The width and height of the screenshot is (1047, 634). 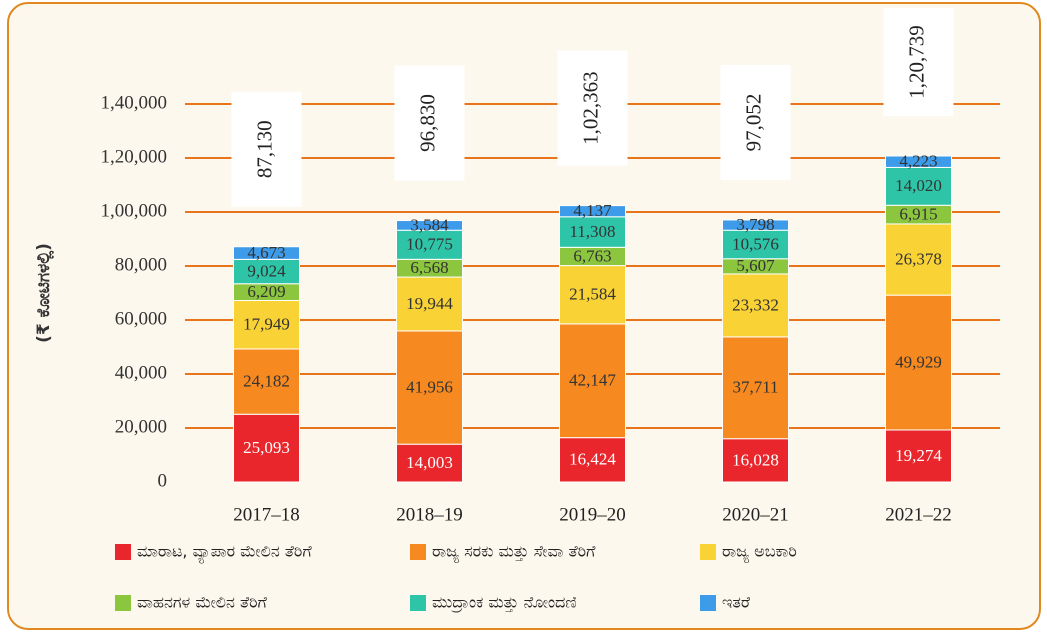 I want to click on legend-label: ರಾಜ್ಯ ಸರಕು ಮತ್ತು ಸೇವಾ ತೆರಿಗೆ, so click(x=514, y=552).